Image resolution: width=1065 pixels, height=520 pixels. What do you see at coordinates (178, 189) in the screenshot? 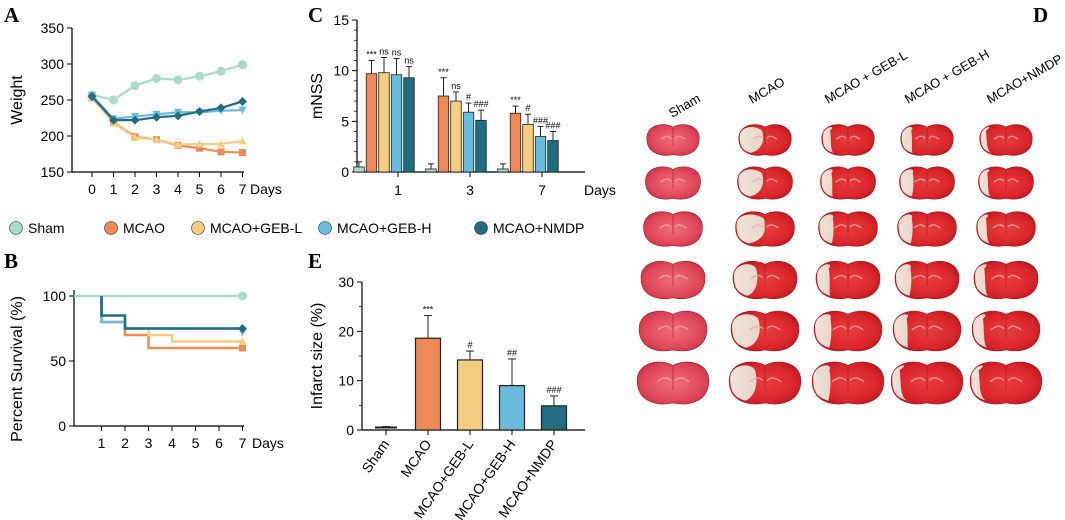
I see `x-tick-label: 4` at bounding box center [178, 189].